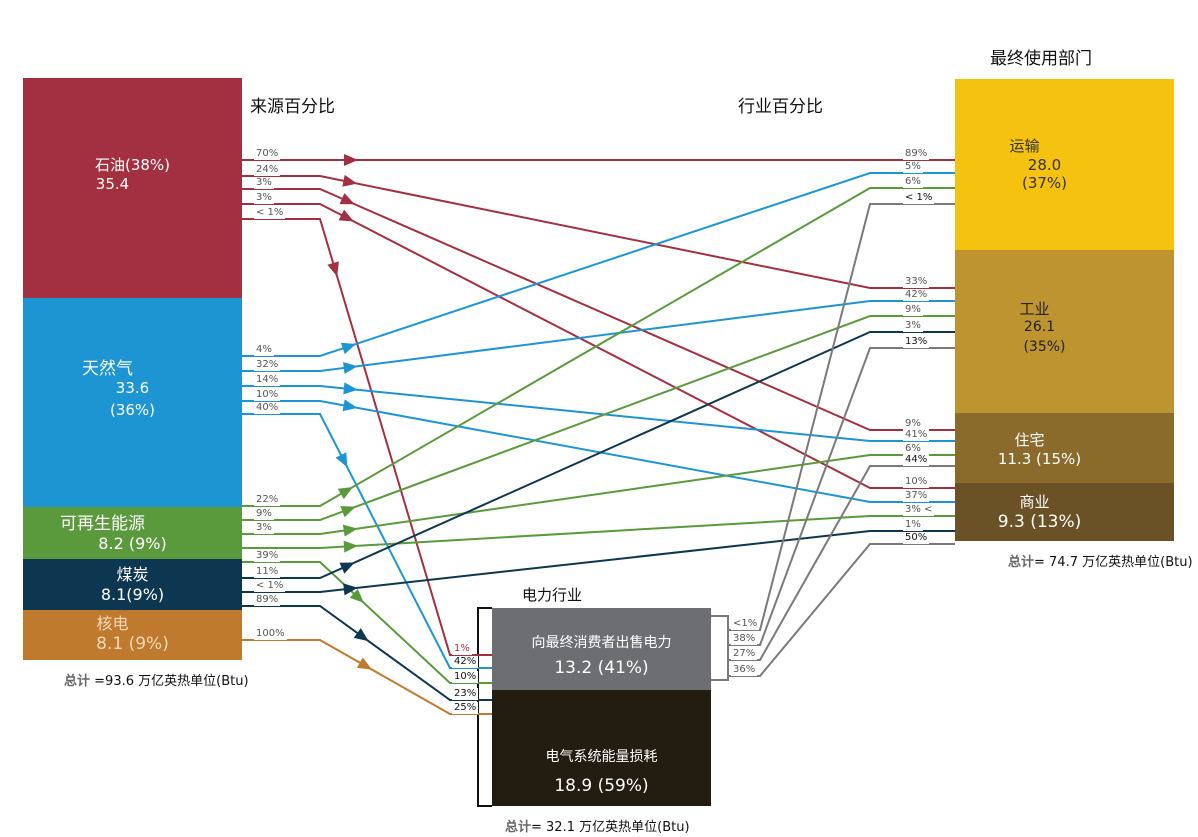 The height and width of the screenshot is (837, 1198). I want to click on source-pct-label: 39%, so click(267, 556).